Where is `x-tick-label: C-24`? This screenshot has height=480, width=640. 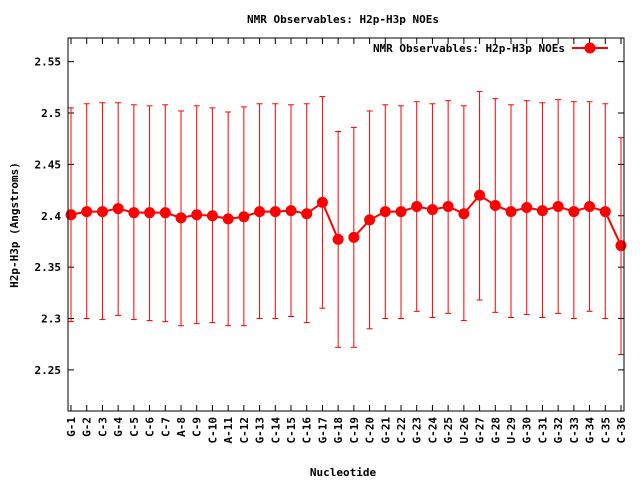
x-tick-label: C-24 is located at coordinates (432, 430).